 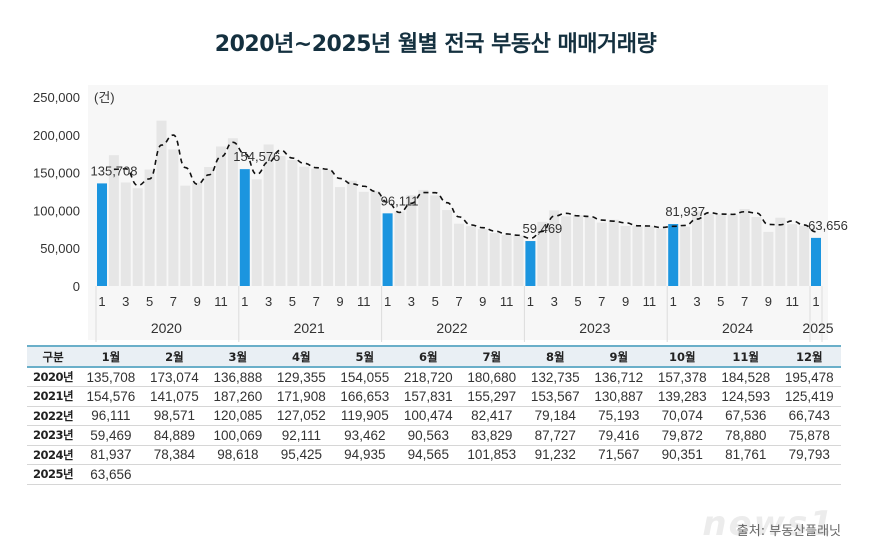 What do you see at coordinates (111, 356) in the screenshot?
I see `table-header-cell: 1월` at bounding box center [111, 356].